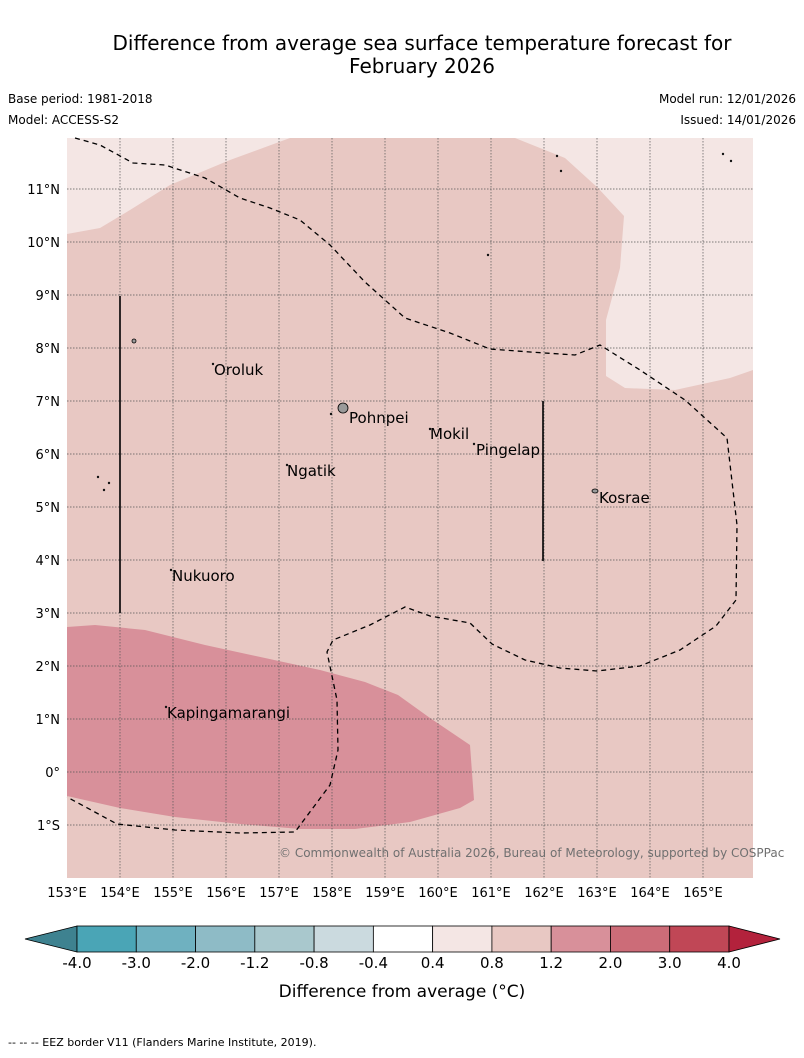 The width and height of the screenshot is (804, 1058). Describe the element at coordinates (48, 561) in the screenshot. I see `lat-label: 4°N` at that location.